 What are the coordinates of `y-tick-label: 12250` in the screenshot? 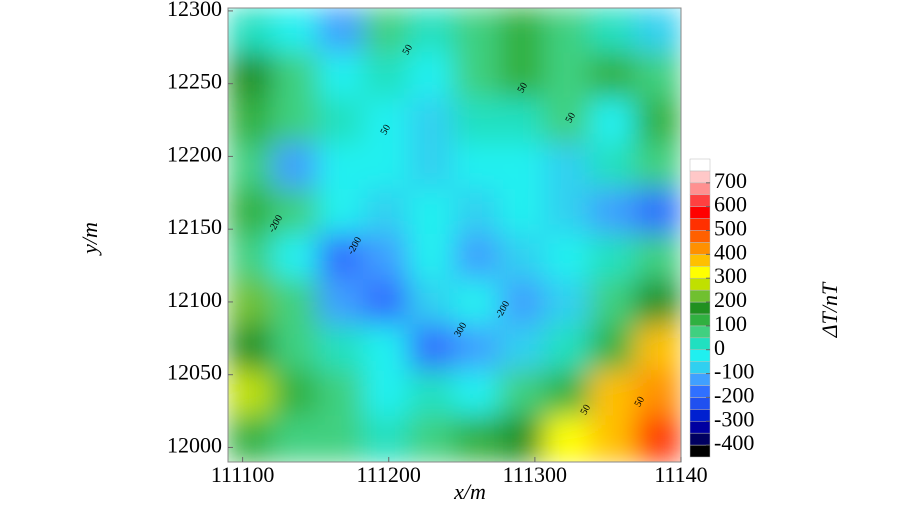 It's located at (194, 81).